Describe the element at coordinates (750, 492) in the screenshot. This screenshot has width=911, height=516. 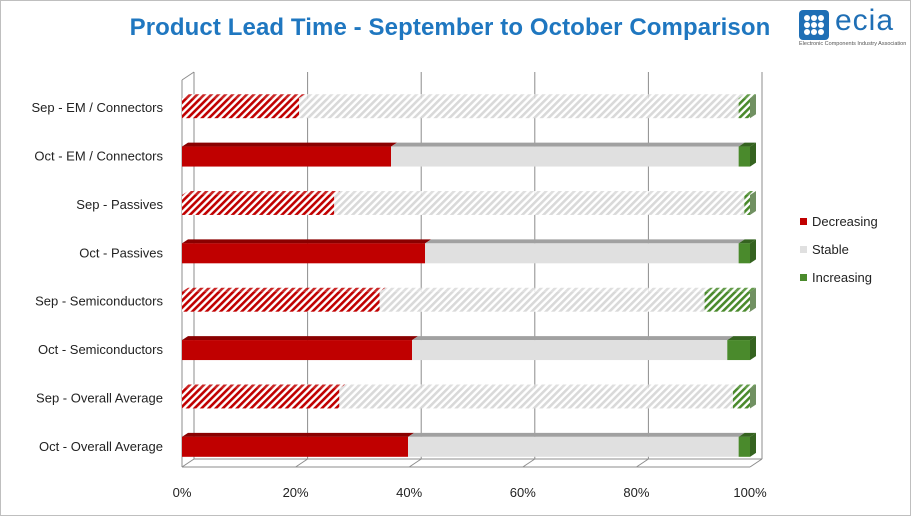
I see `x-tick-label: 100%` at that location.